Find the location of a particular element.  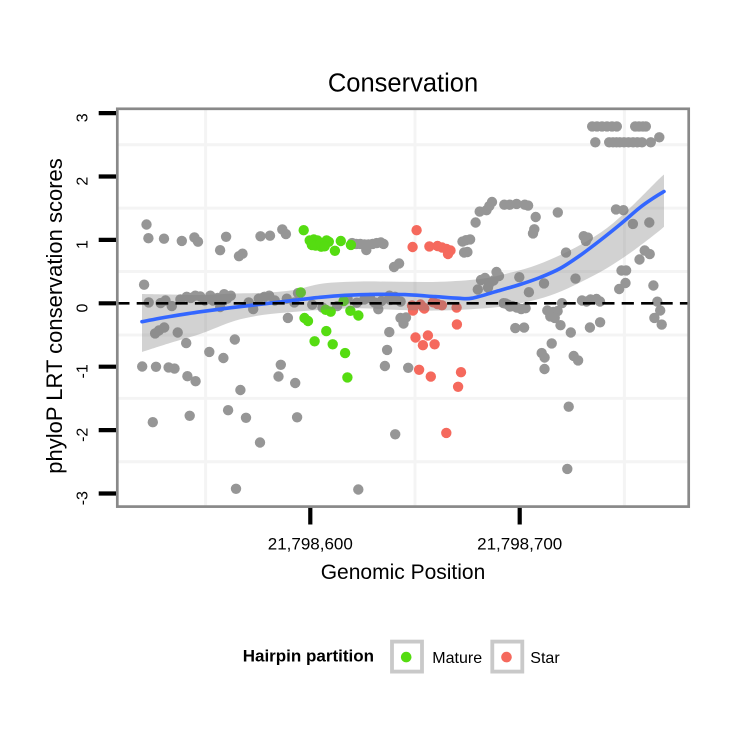

svg-text: Star is located at coordinates (545, 658).